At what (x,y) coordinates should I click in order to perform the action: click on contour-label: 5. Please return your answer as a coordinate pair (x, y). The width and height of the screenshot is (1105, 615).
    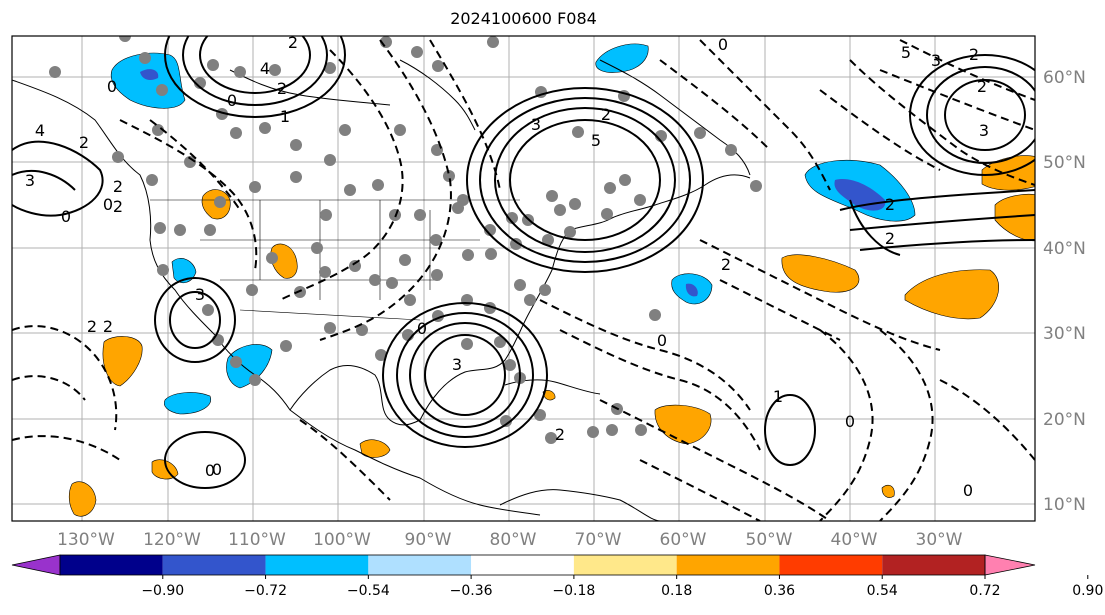
    Looking at the image, I should click on (906, 52).